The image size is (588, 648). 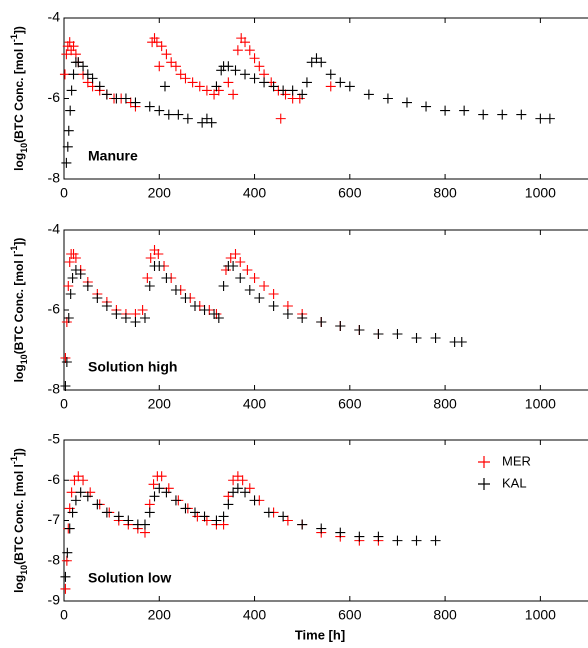 I want to click on y-axis-label-part: ]), so click(x=19, y=452).